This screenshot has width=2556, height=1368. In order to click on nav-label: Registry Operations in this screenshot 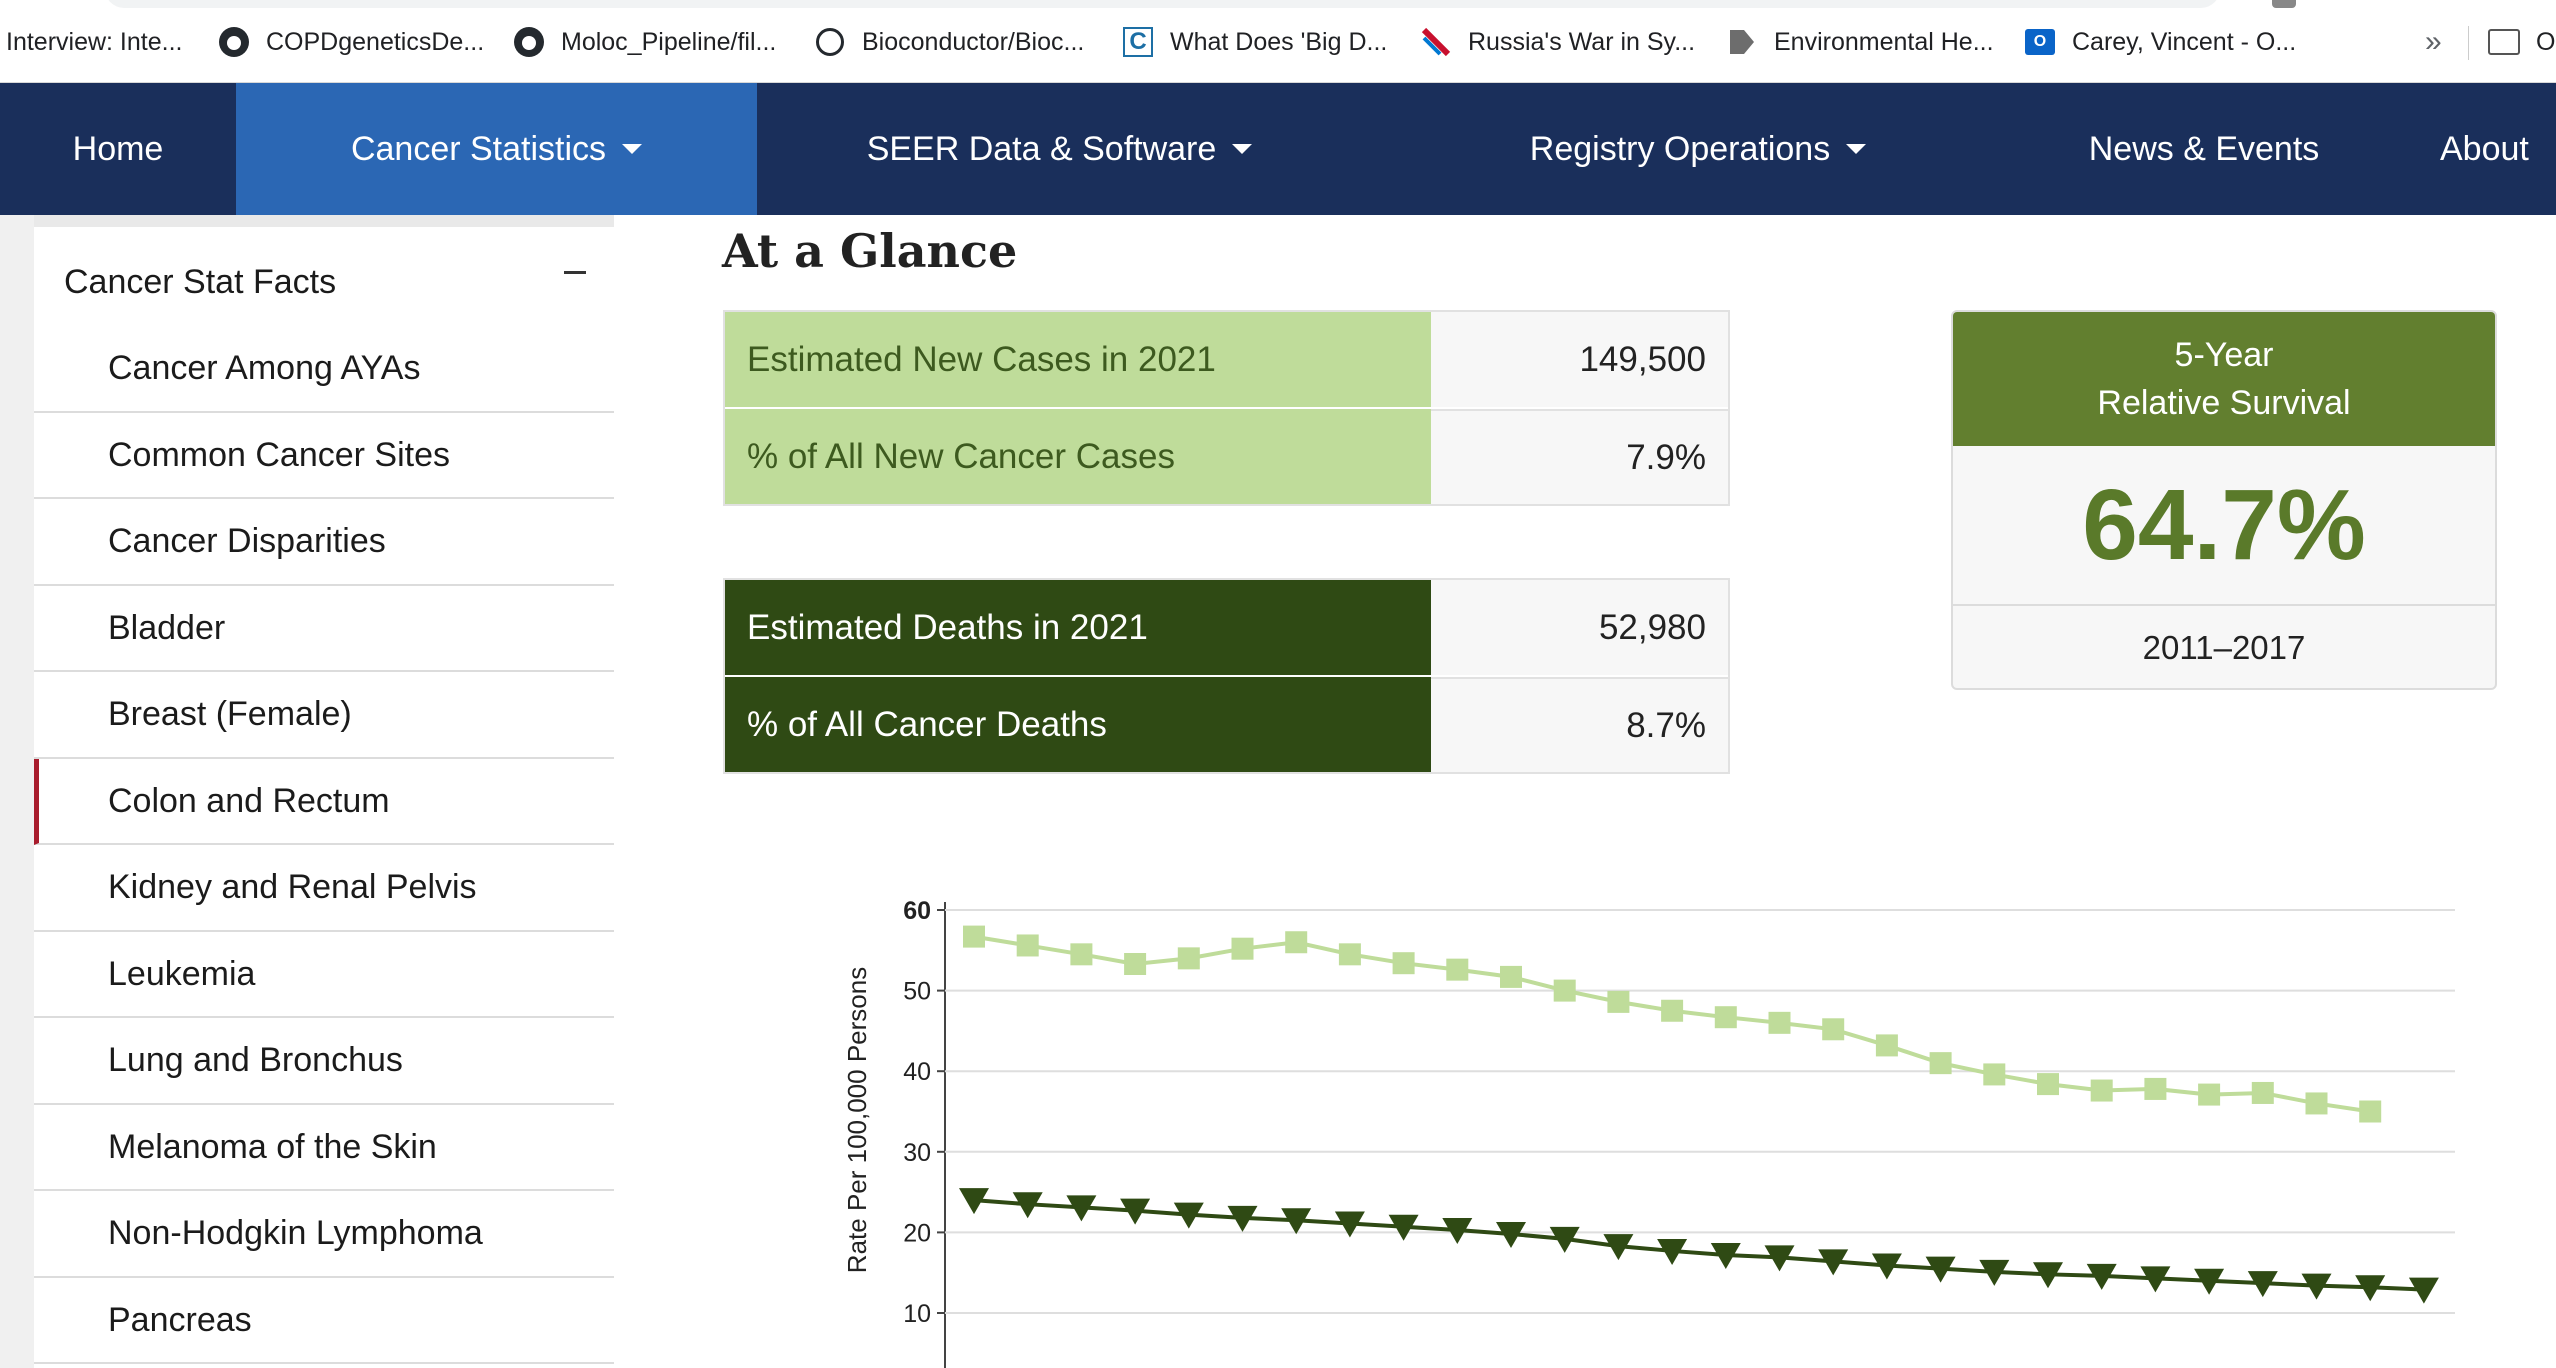, I will do `click(1680, 148)`.